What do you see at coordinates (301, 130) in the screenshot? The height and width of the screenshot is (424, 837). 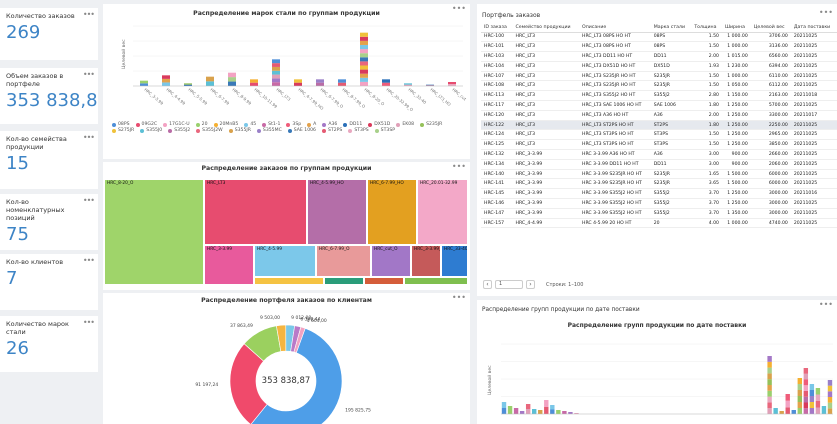 I see `legend-item: SAE 1006` at bounding box center [301, 130].